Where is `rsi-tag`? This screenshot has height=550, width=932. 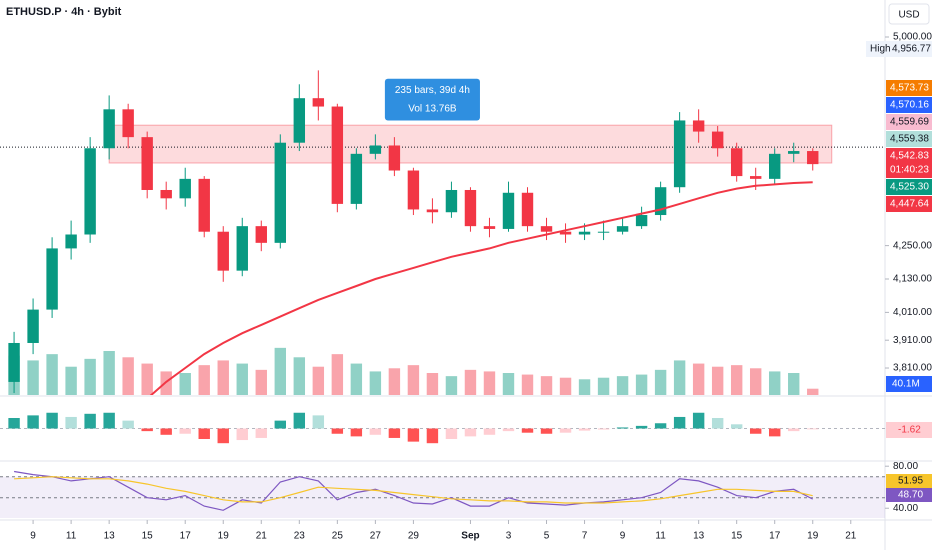
rsi-tag is located at coordinates (909, 481).